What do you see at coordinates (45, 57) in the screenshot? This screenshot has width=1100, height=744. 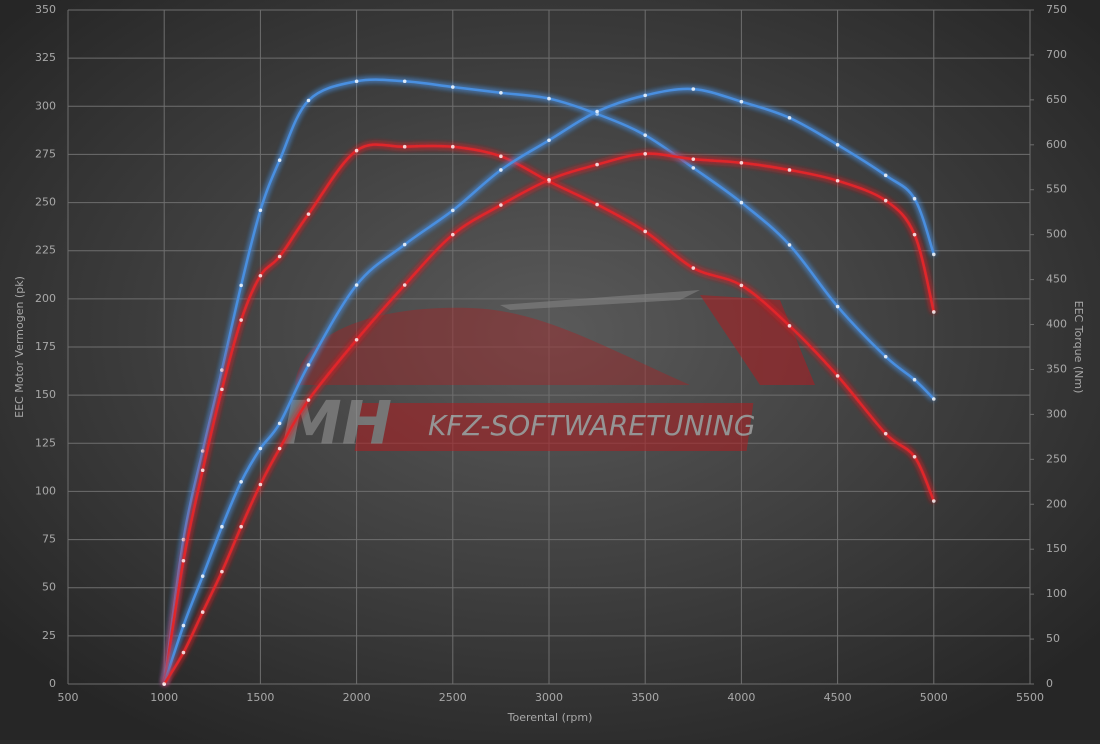 I see `y-tick-label: 325` at bounding box center [45, 57].